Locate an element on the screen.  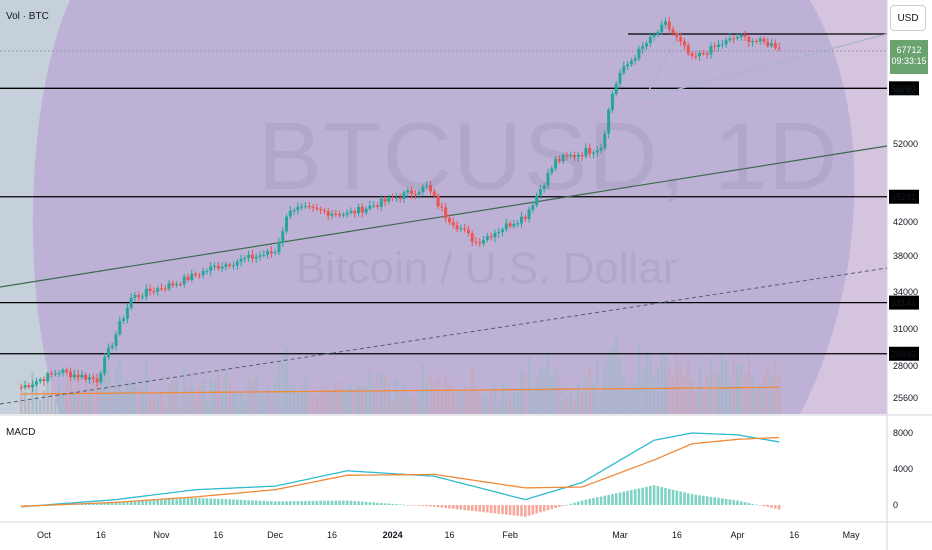
level-label: 28993 is located at coordinates (903, 354).